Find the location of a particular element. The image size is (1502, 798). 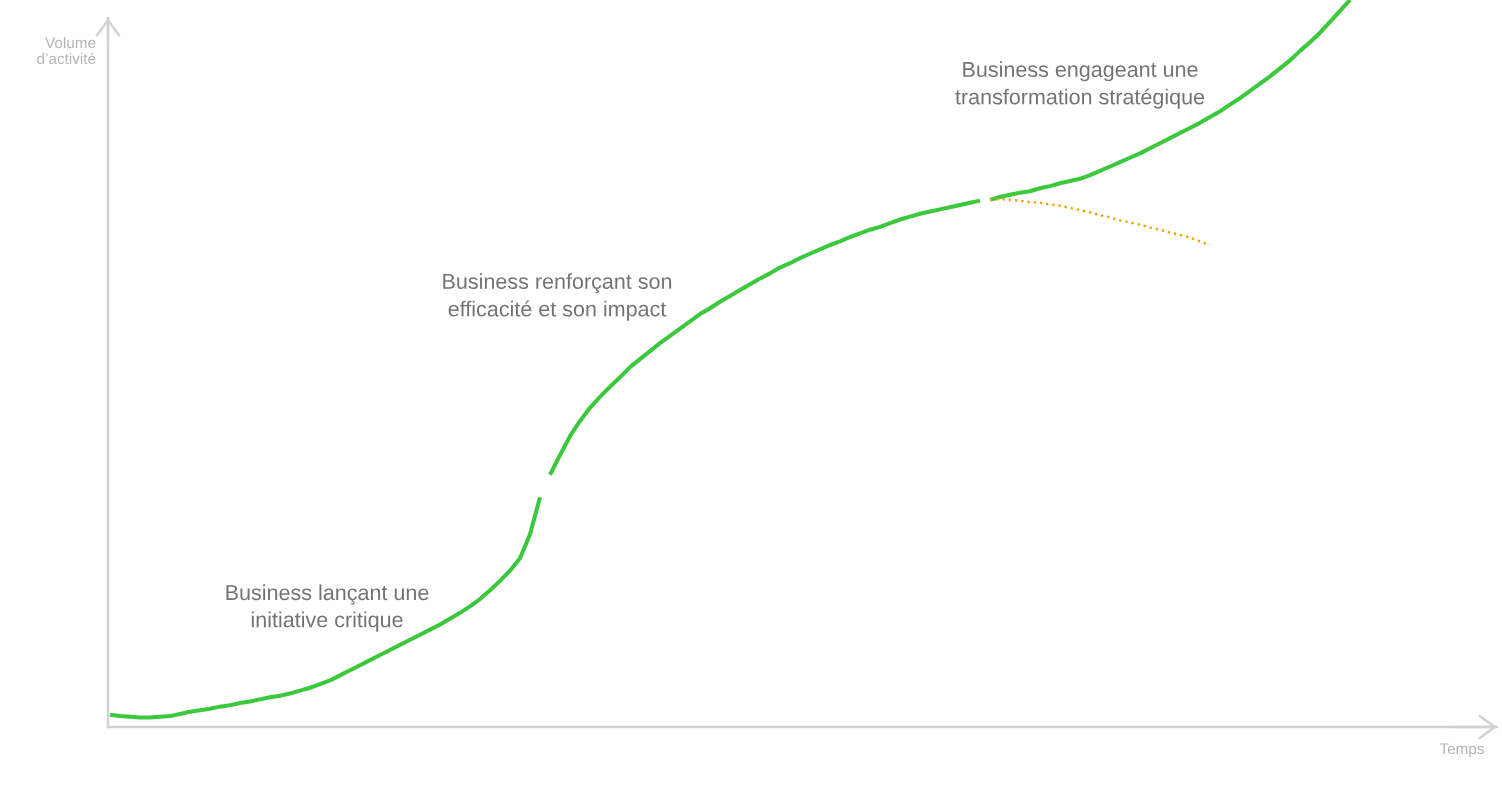

annotation: Business engageant une transformation stratégique is located at coordinates (1080, 85).